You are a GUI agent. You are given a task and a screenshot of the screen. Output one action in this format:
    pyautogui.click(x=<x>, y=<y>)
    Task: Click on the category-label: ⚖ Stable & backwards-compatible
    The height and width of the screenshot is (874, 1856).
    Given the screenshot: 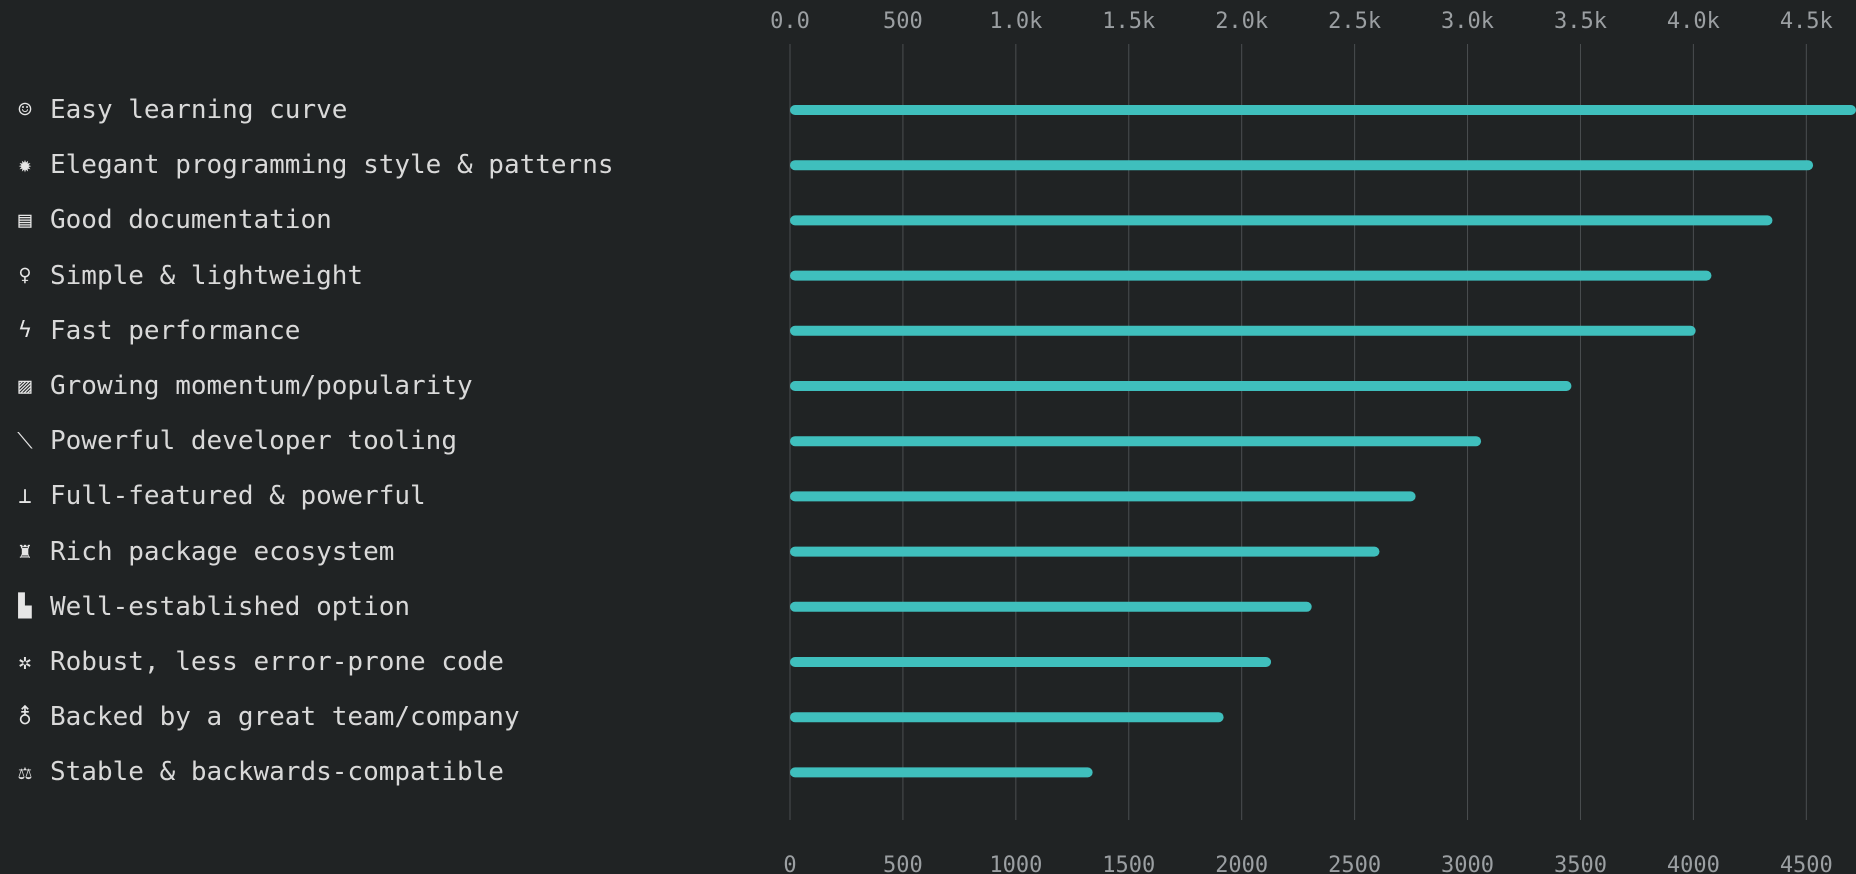 What is the action you would take?
    pyautogui.click(x=258, y=772)
    